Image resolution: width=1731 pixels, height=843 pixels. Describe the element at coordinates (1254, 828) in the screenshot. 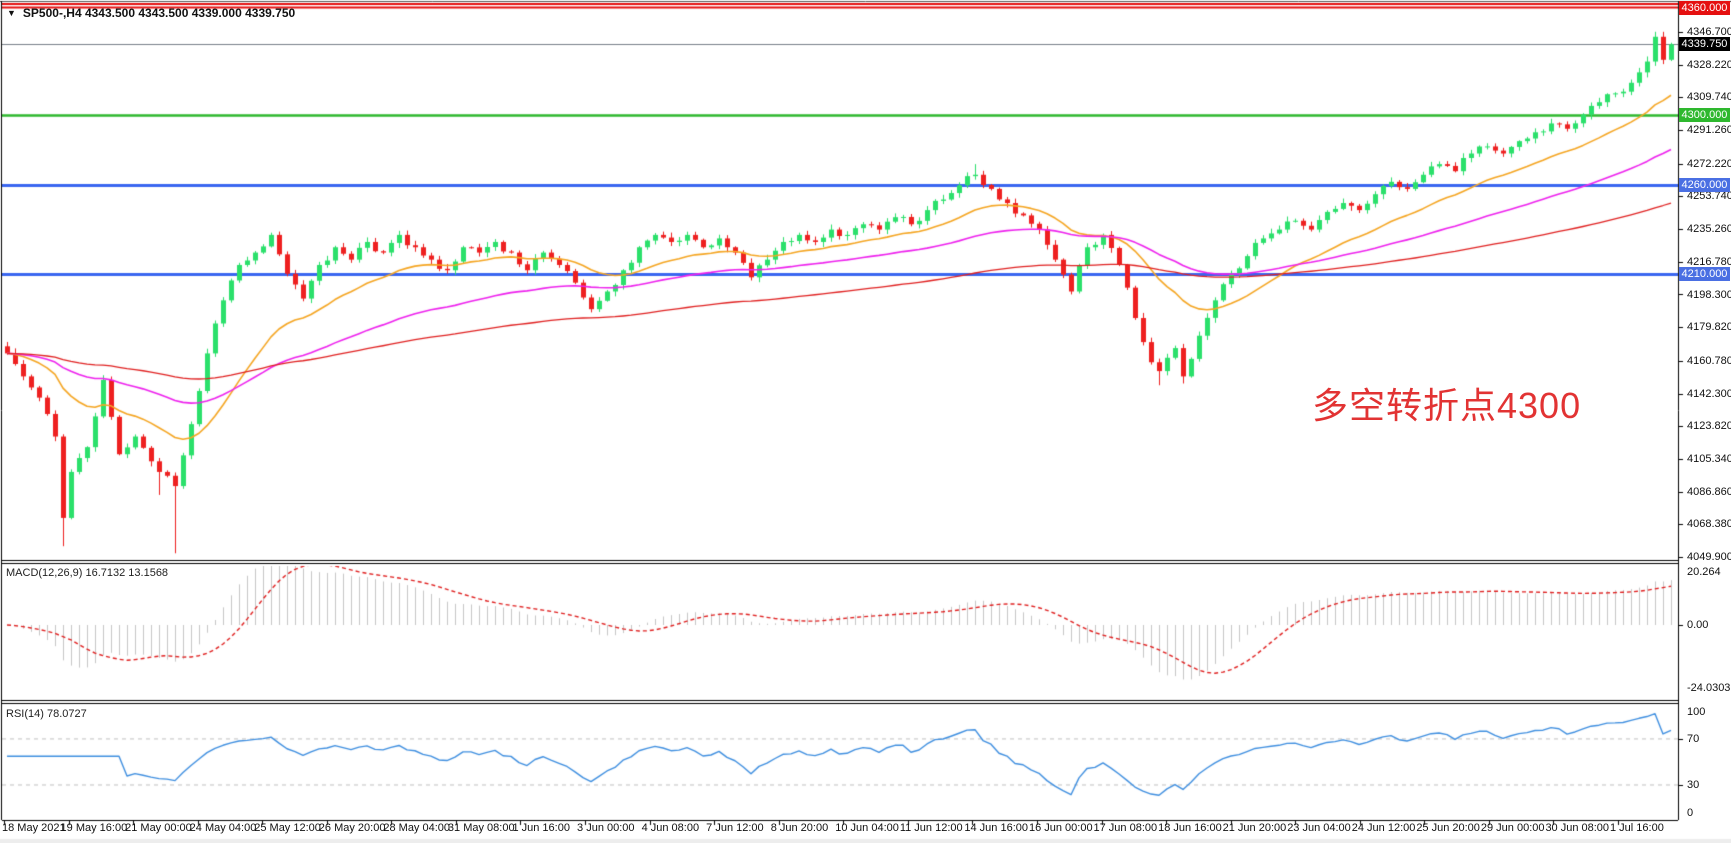

I see `time-axis-label: 21 Jun 20:00` at that location.